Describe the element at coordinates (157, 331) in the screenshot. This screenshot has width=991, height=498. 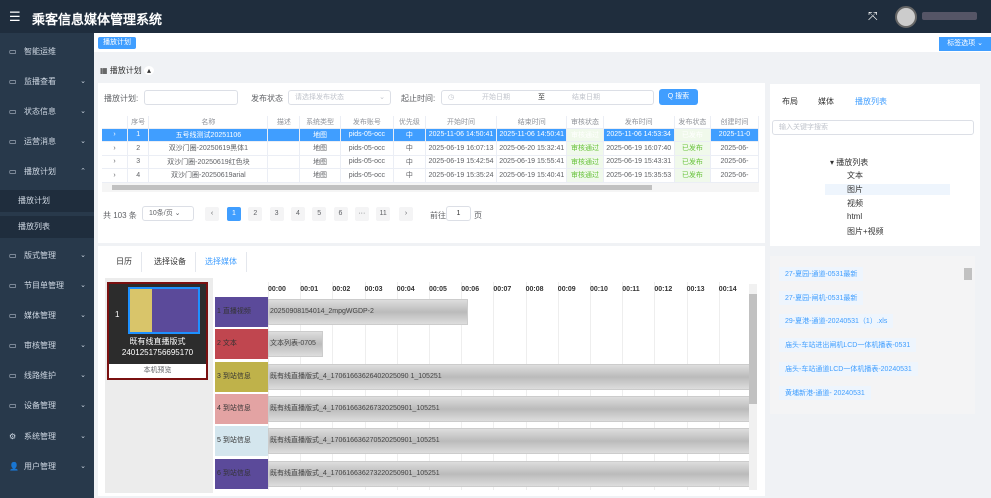
I see `layout-card: 1 既有线直播版式 2401251756695170 本机预览` at that location.